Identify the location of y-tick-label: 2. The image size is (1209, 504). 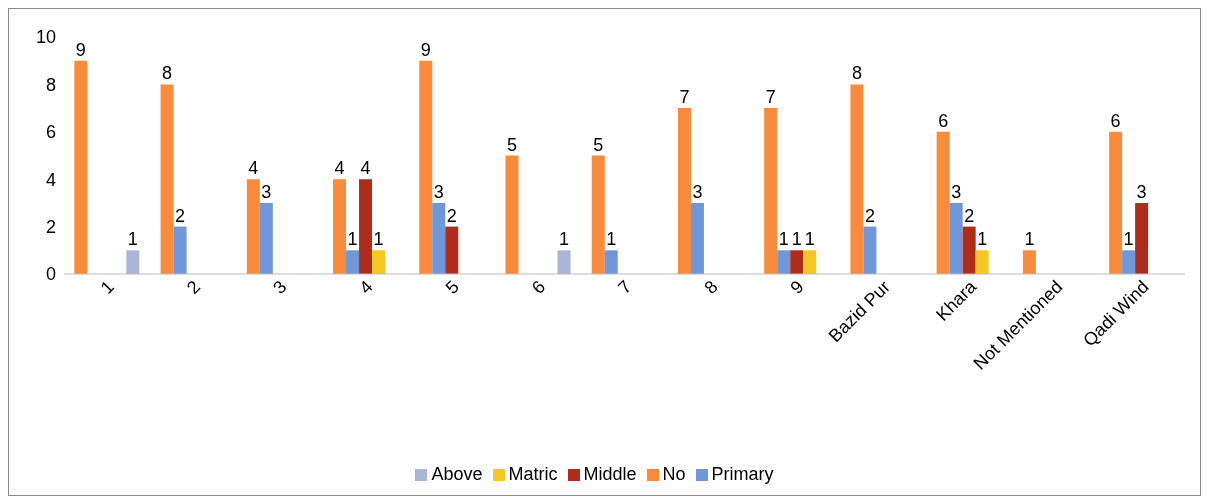
(50, 226).